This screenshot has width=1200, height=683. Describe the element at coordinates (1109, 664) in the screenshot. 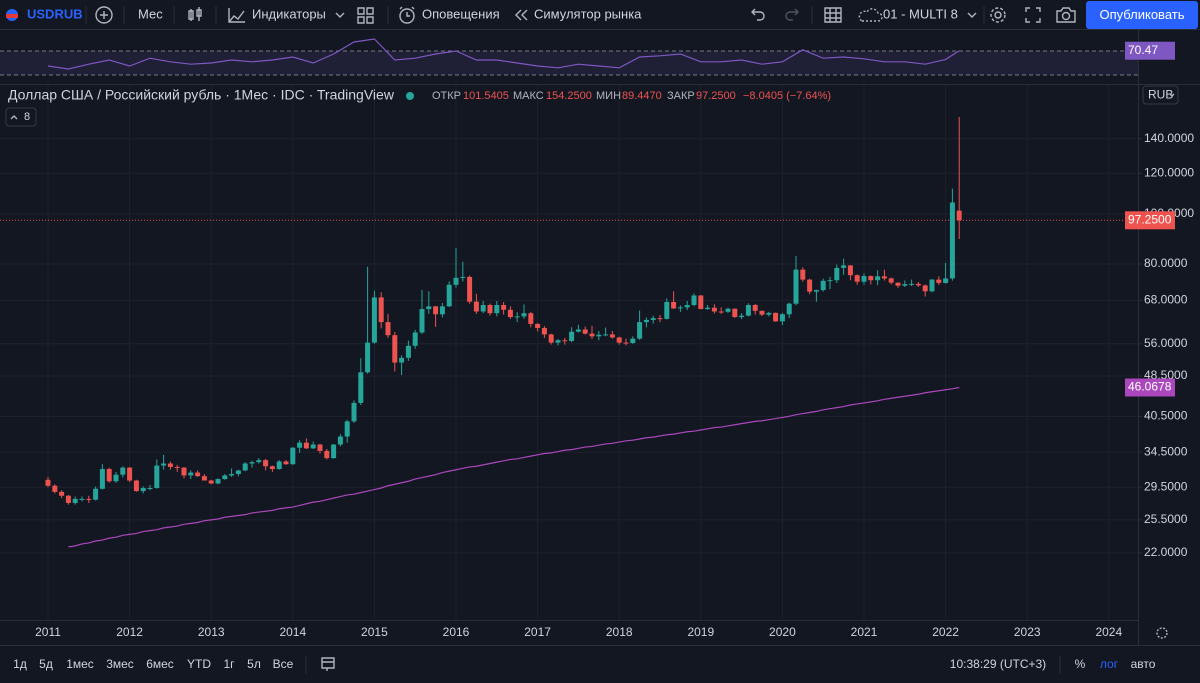

I see `log-toggle: лог` at that location.